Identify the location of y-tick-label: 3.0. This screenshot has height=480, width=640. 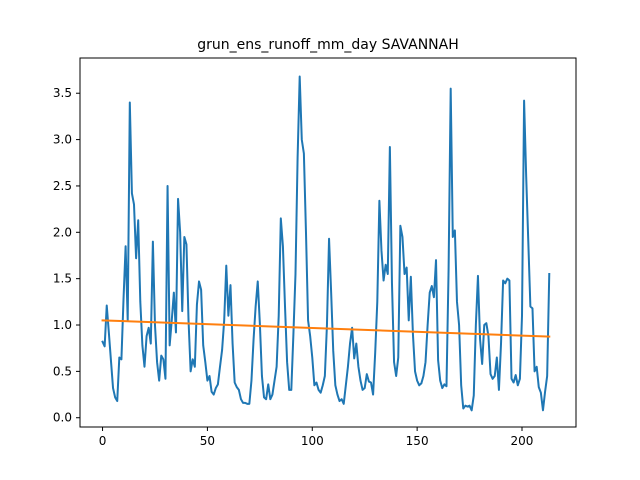
(62, 140).